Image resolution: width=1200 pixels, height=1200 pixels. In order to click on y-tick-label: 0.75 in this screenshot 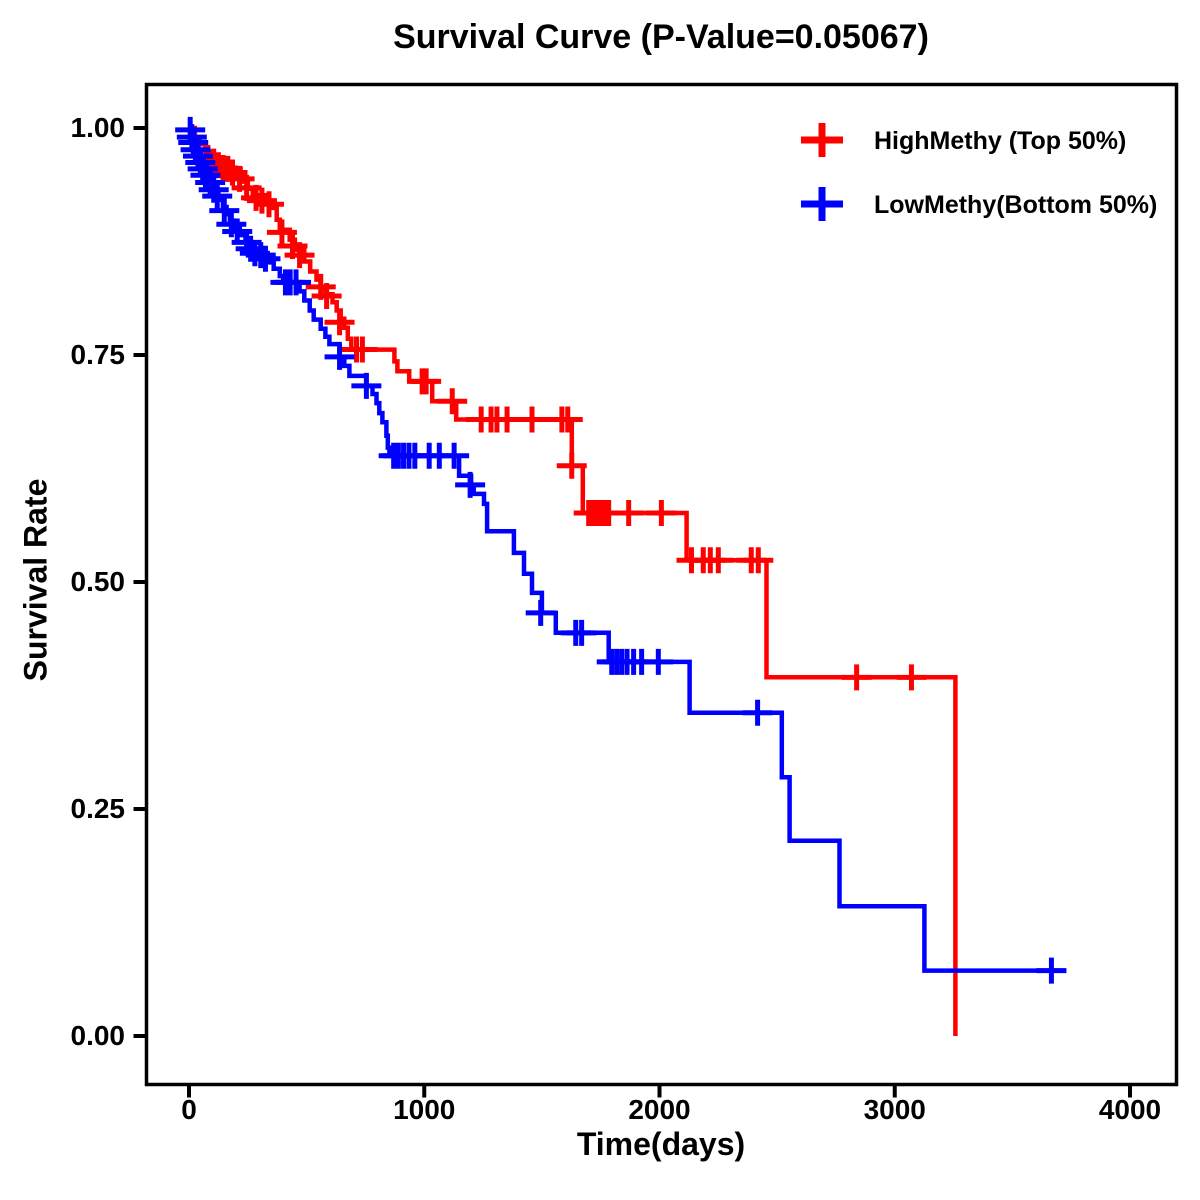, I will do `click(98, 354)`.